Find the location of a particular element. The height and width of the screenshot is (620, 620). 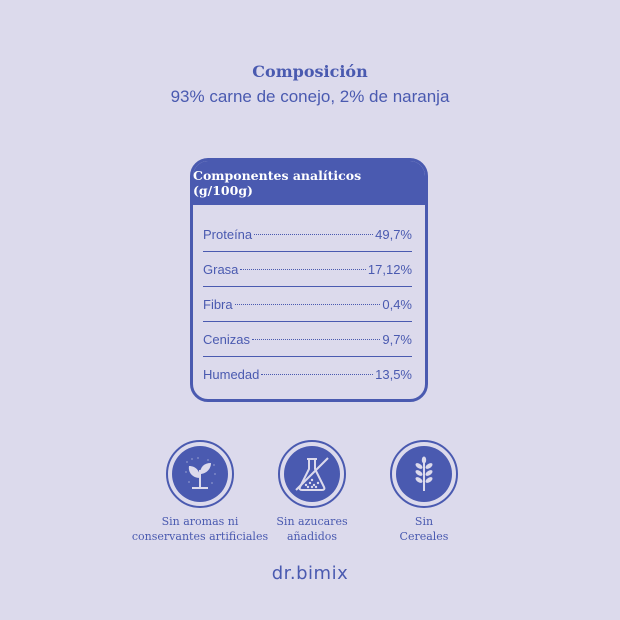

brand-logo: dr.bimix is located at coordinates (310, 573).